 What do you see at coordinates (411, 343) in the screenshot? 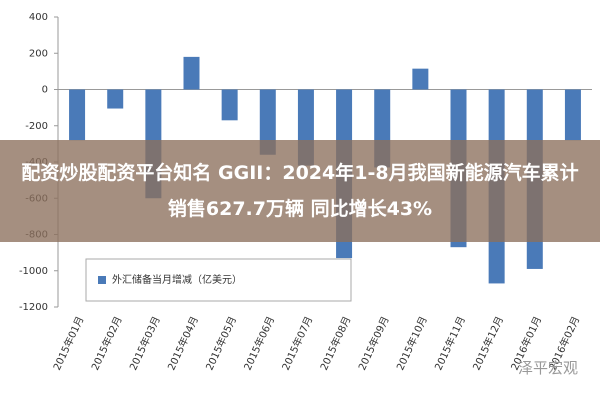
I see `x-tick-label: 2015年10月` at bounding box center [411, 343].